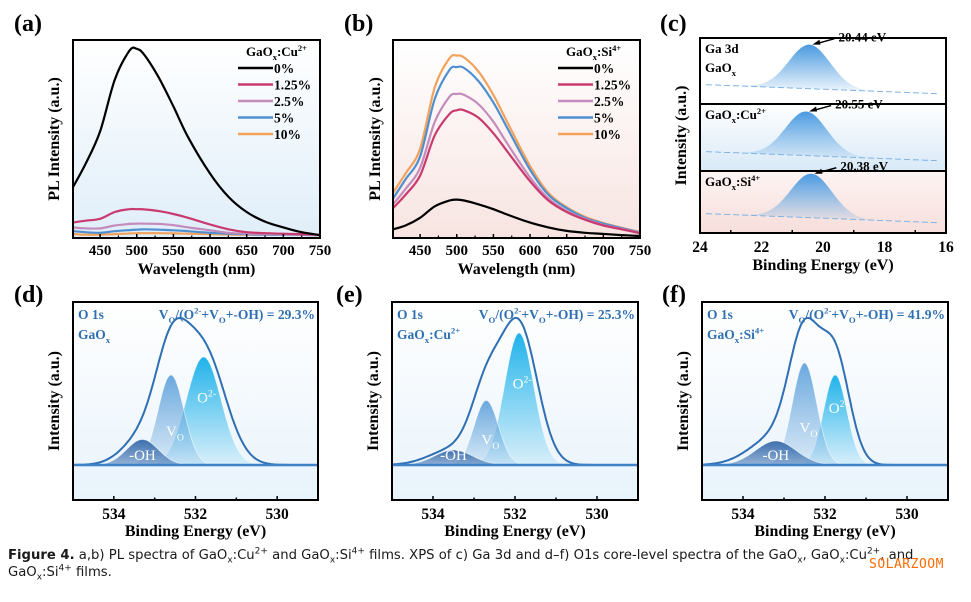  Describe the element at coordinates (762, 247) in the screenshot. I see `x-tick-label: 22` at that location.